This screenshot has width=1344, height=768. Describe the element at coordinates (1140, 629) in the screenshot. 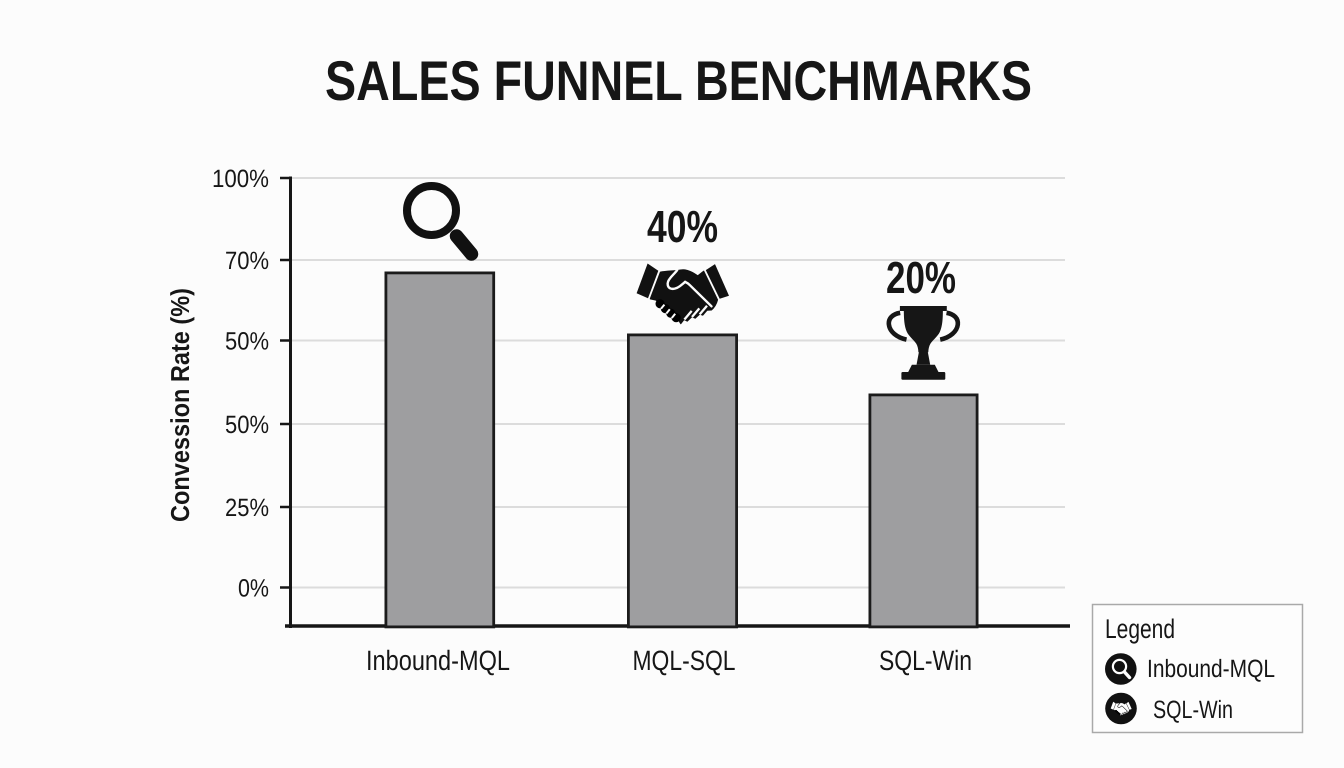

I see `svg-text: Legend` at that location.